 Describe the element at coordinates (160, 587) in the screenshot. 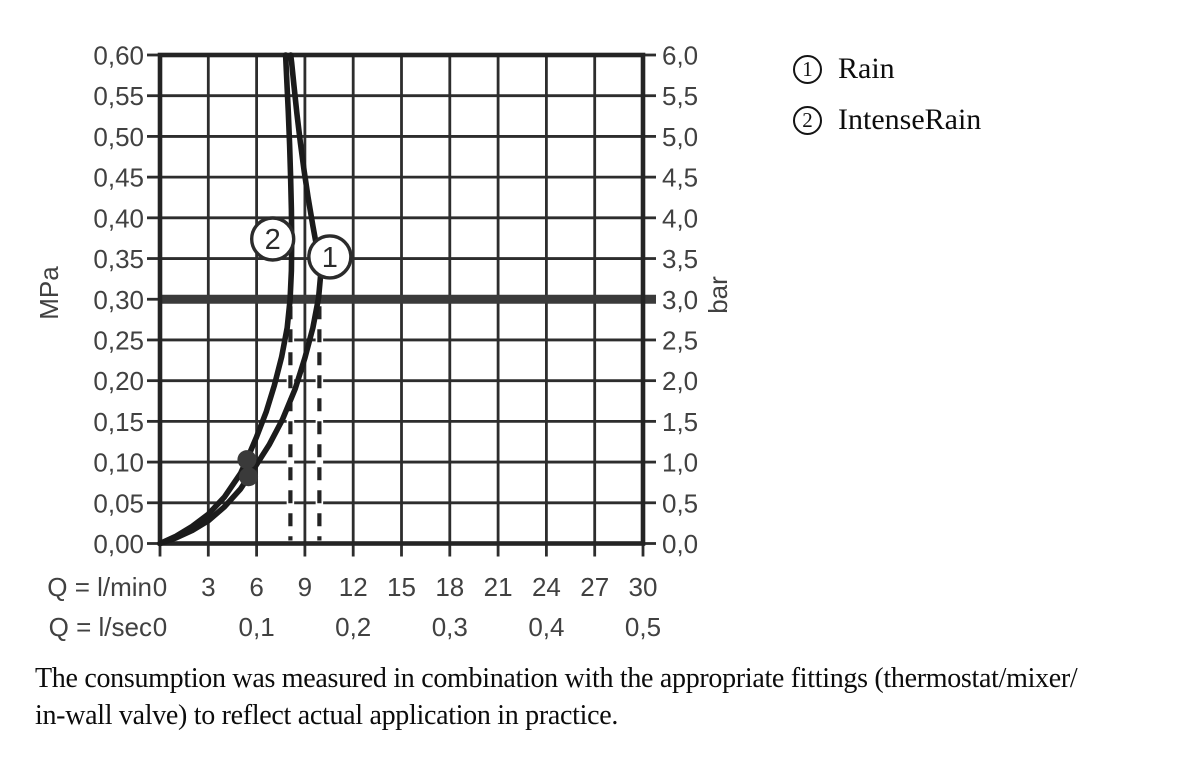

I see `x-axis-value-lmin: 0` at that location.